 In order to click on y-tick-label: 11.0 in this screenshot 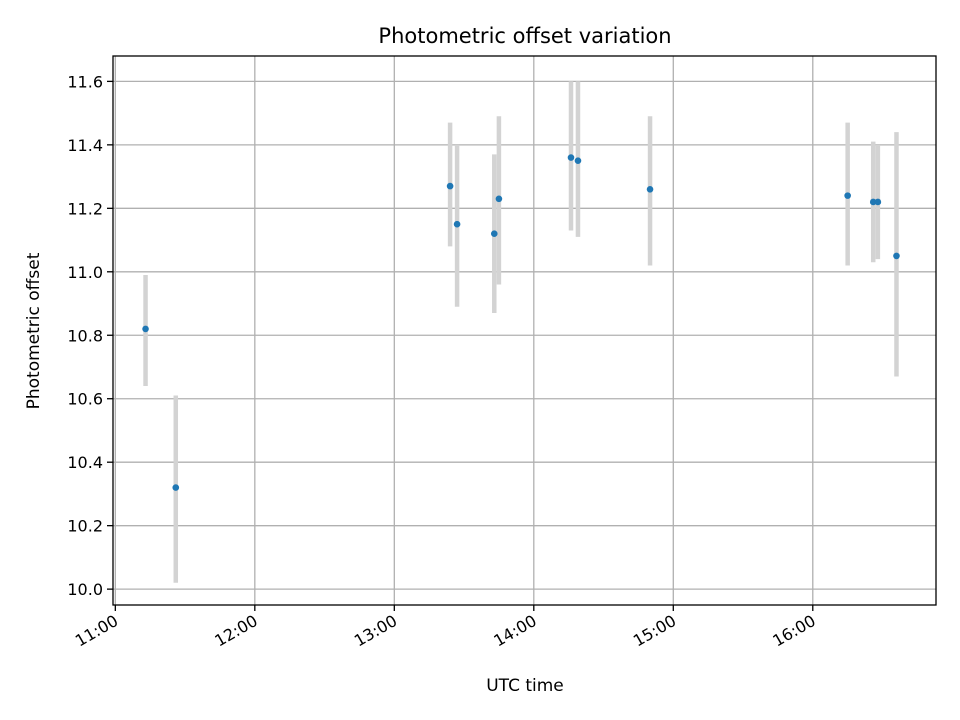, I will do `click(85, 272)`.